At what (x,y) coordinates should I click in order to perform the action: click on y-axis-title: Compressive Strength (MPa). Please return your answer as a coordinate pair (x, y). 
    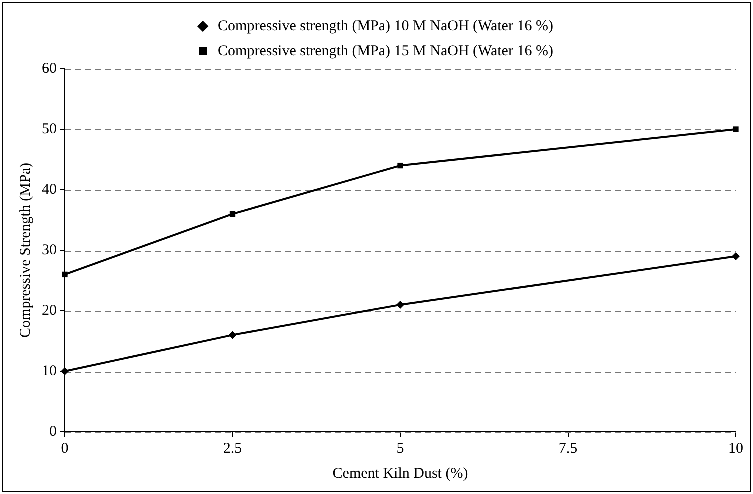
    Looking at the image, I should click on (26, 250).